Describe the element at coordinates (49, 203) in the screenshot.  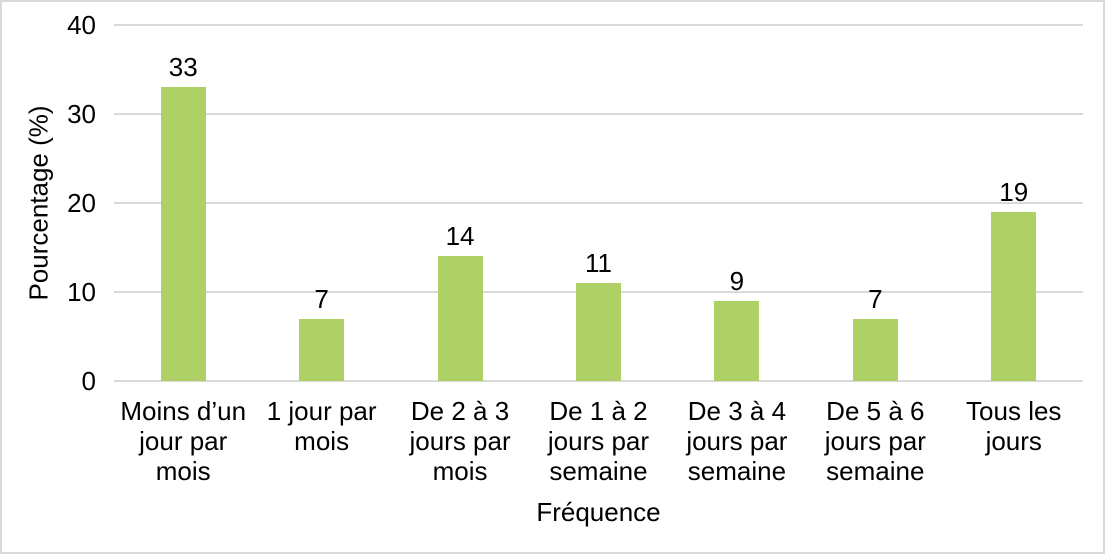
I see `y-axis-ticks: 0 10 20 30 40` at that location.